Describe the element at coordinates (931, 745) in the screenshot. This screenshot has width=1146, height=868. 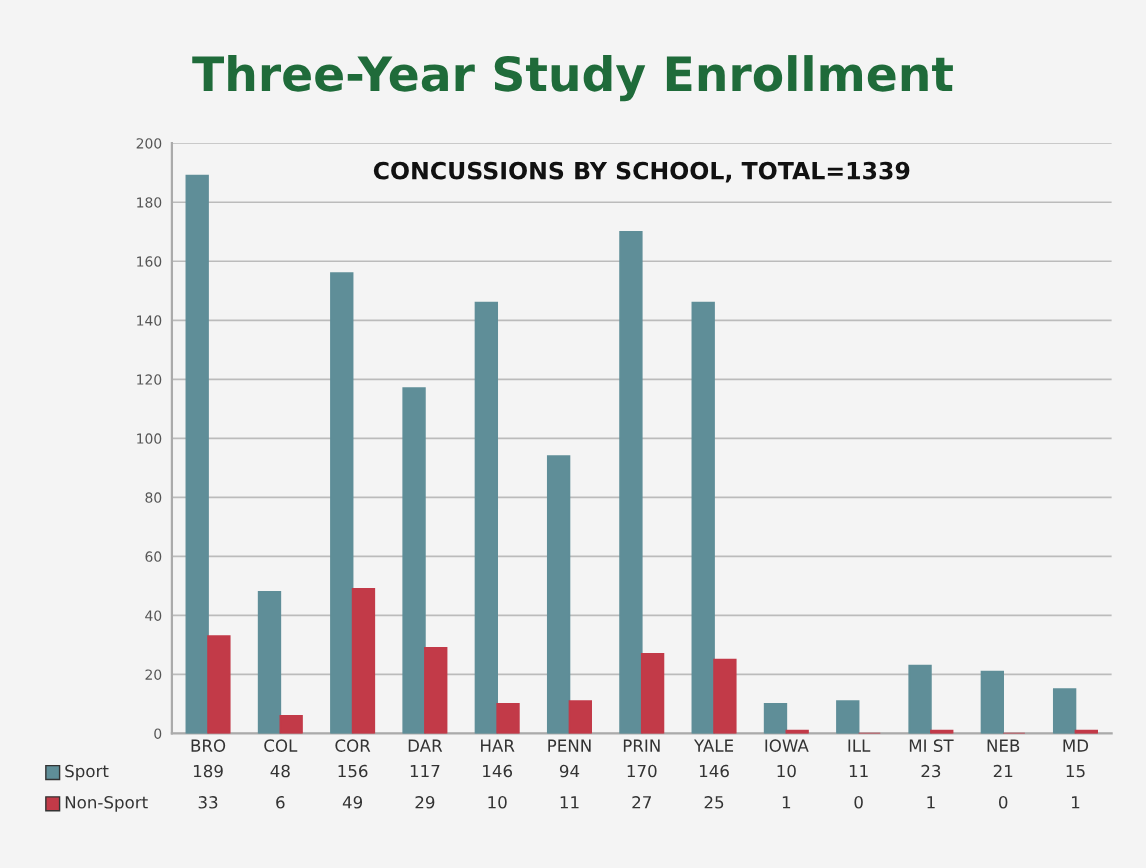
I see `x-tick-label: MI ST` at that location.